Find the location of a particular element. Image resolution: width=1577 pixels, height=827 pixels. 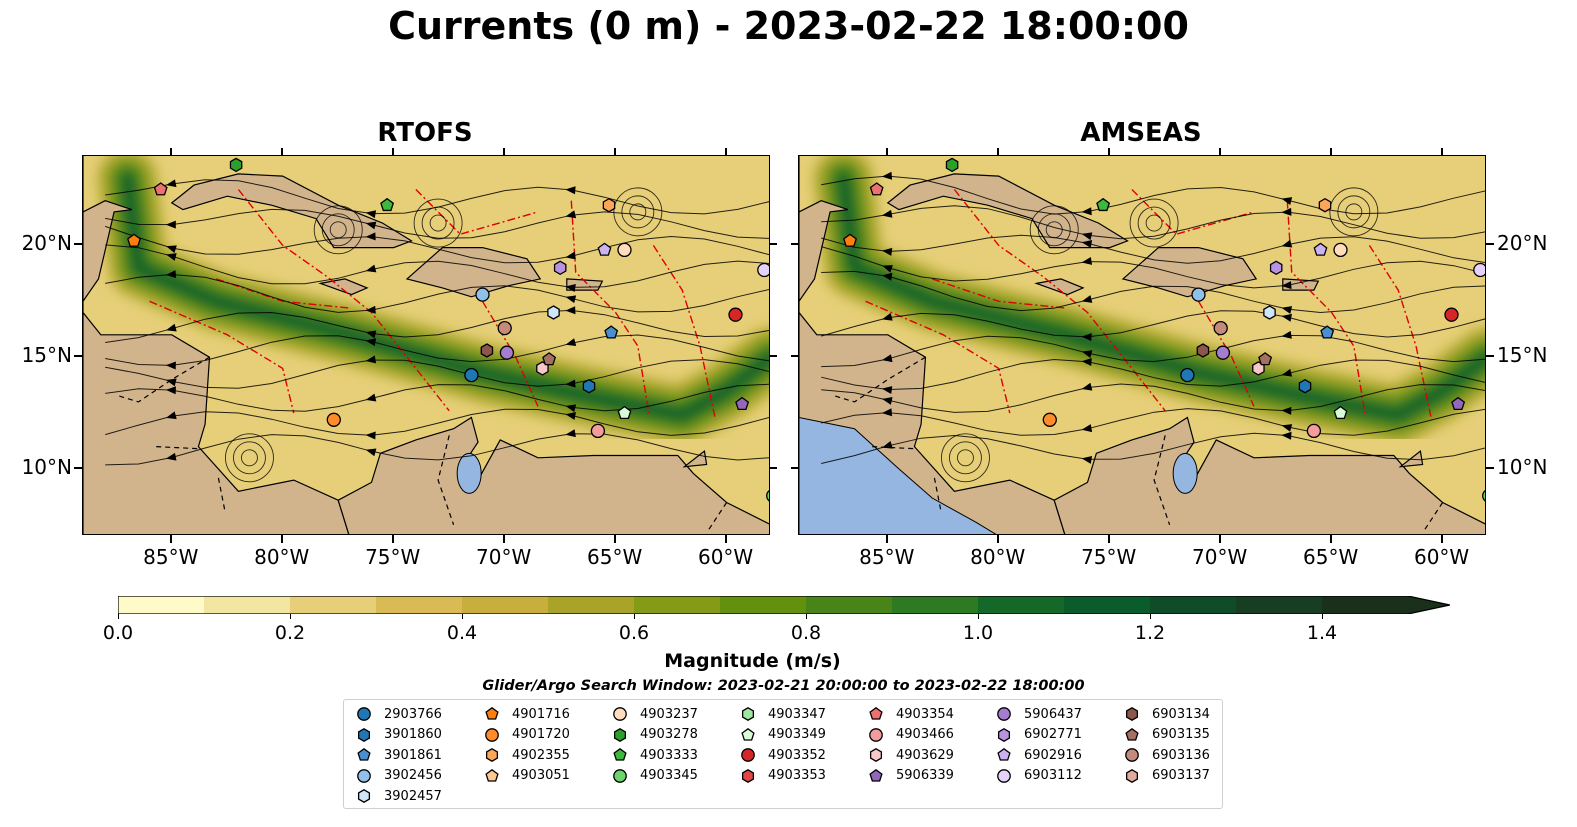

legend-label: 3902457 is located at coordinates (413, 796).